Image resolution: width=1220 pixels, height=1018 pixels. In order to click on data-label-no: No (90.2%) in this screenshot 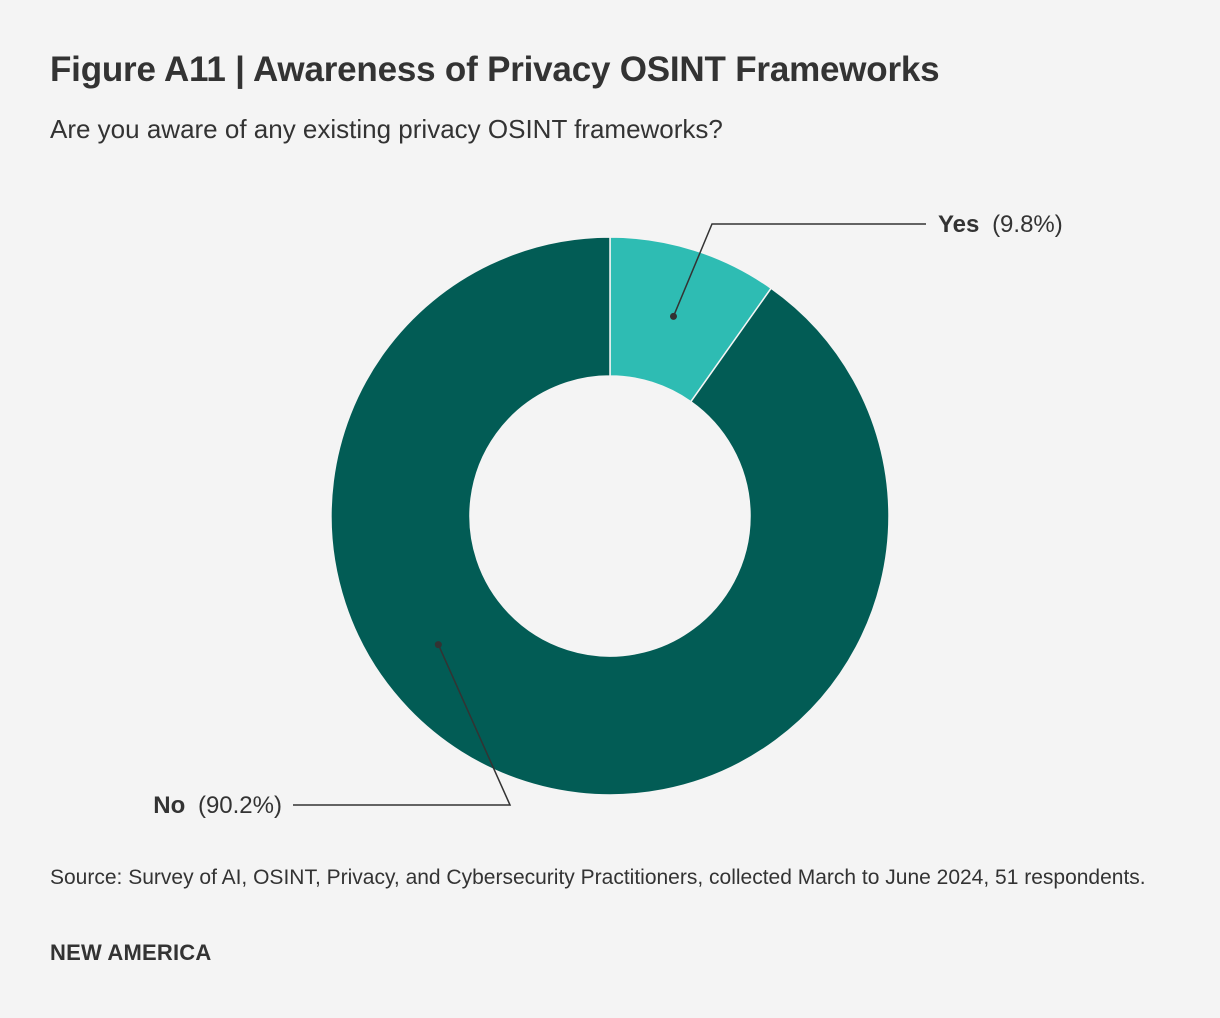, I will do `click(217, 805)`.